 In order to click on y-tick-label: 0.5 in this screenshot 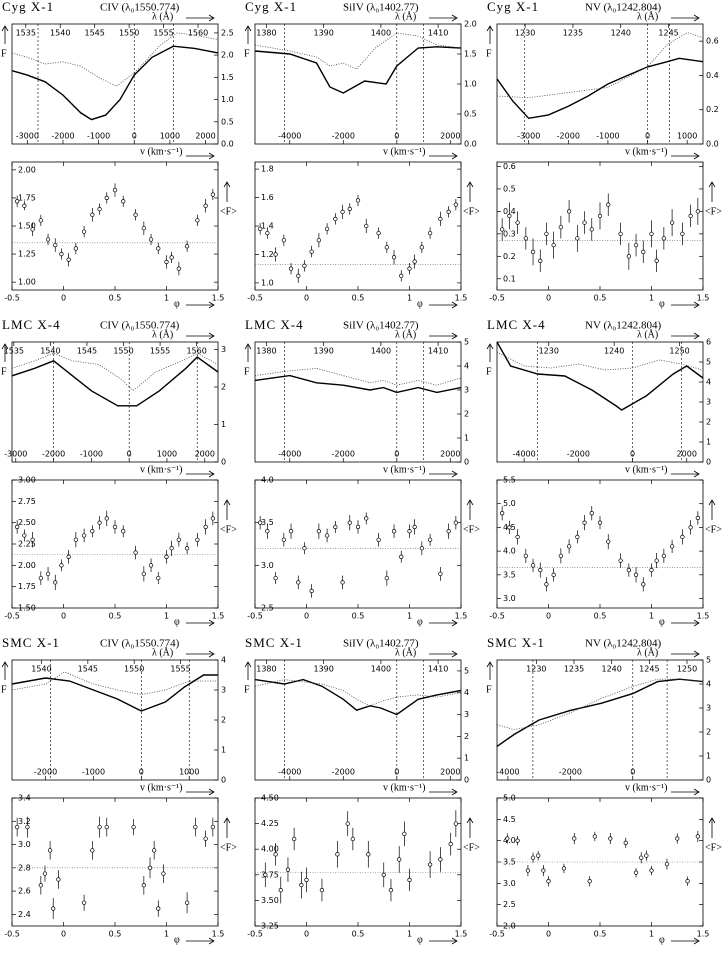, I will do `click(509, 188)`.